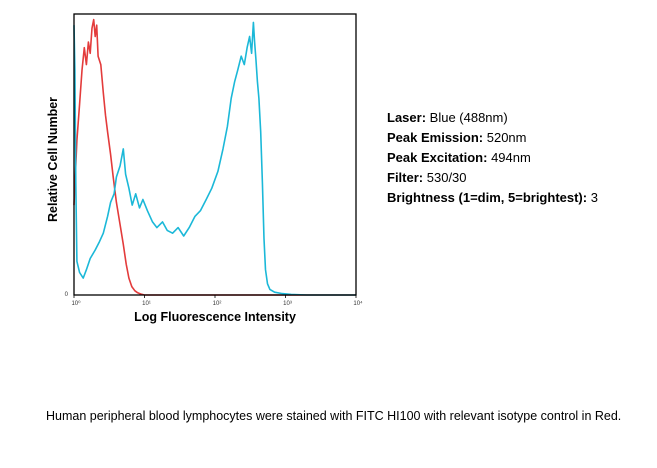 The image size is (657, 468). What do you see at coordinates (487, 197) in the screenshot?
I see `spec-brightness-label: Brightness (1=dim, 5=brightest):` at bounding box center [487, 197].